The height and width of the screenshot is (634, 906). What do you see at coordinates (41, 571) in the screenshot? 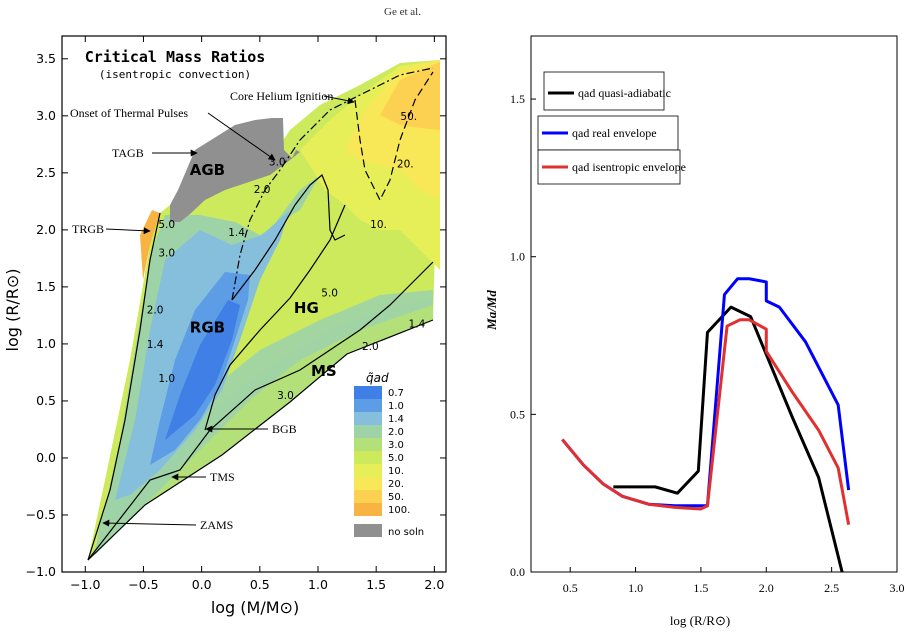
I see `left-y-tick-label: −1.0` at bounding box center [41, 571].